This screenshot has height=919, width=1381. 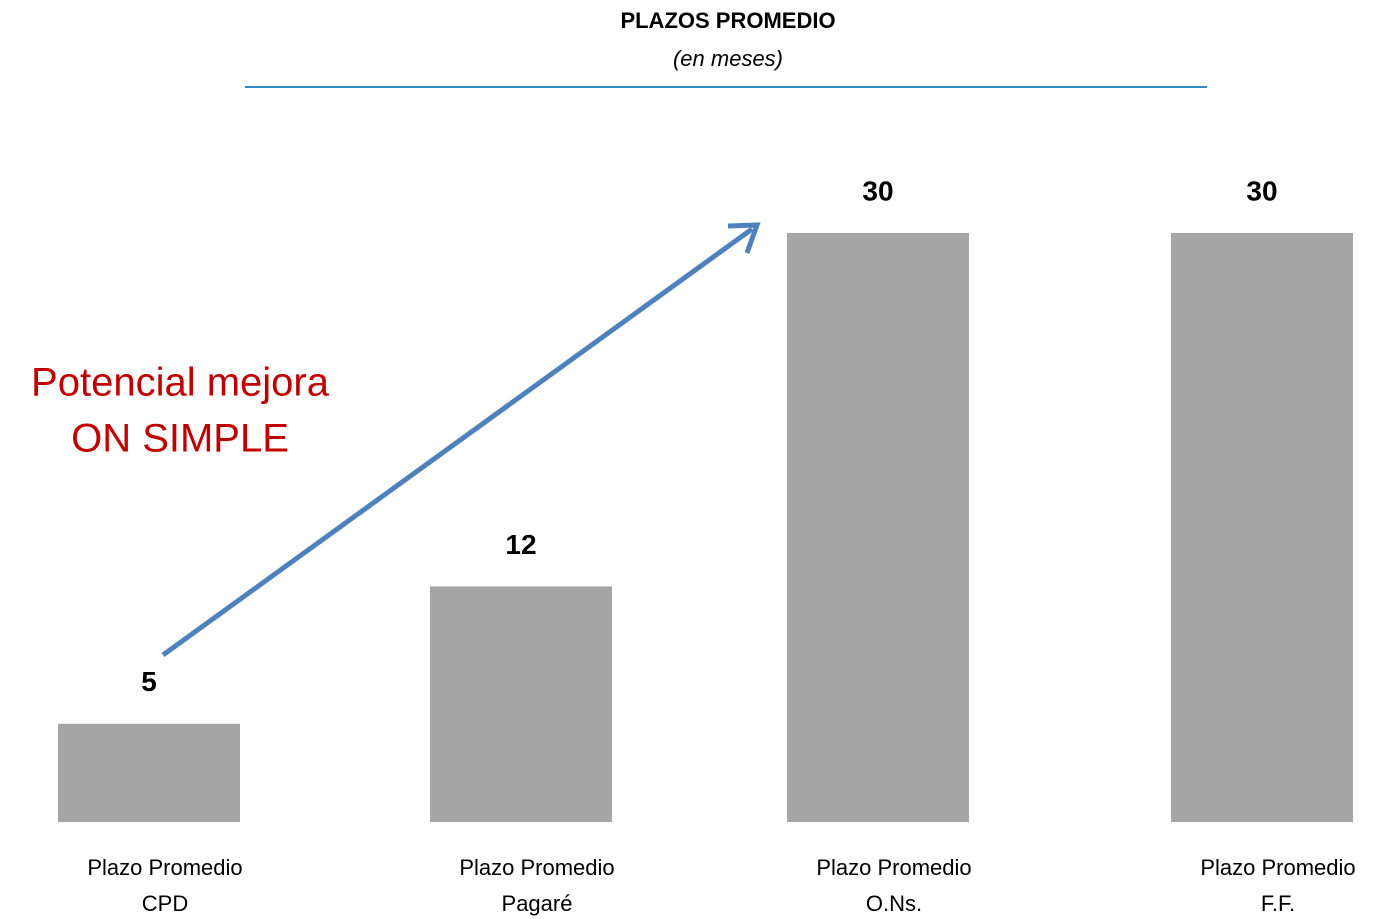 What do you see at coordinates (180, 383) in the screenshot?
I see `annotation: Potencial mejora` at bounding box center [180, 383].